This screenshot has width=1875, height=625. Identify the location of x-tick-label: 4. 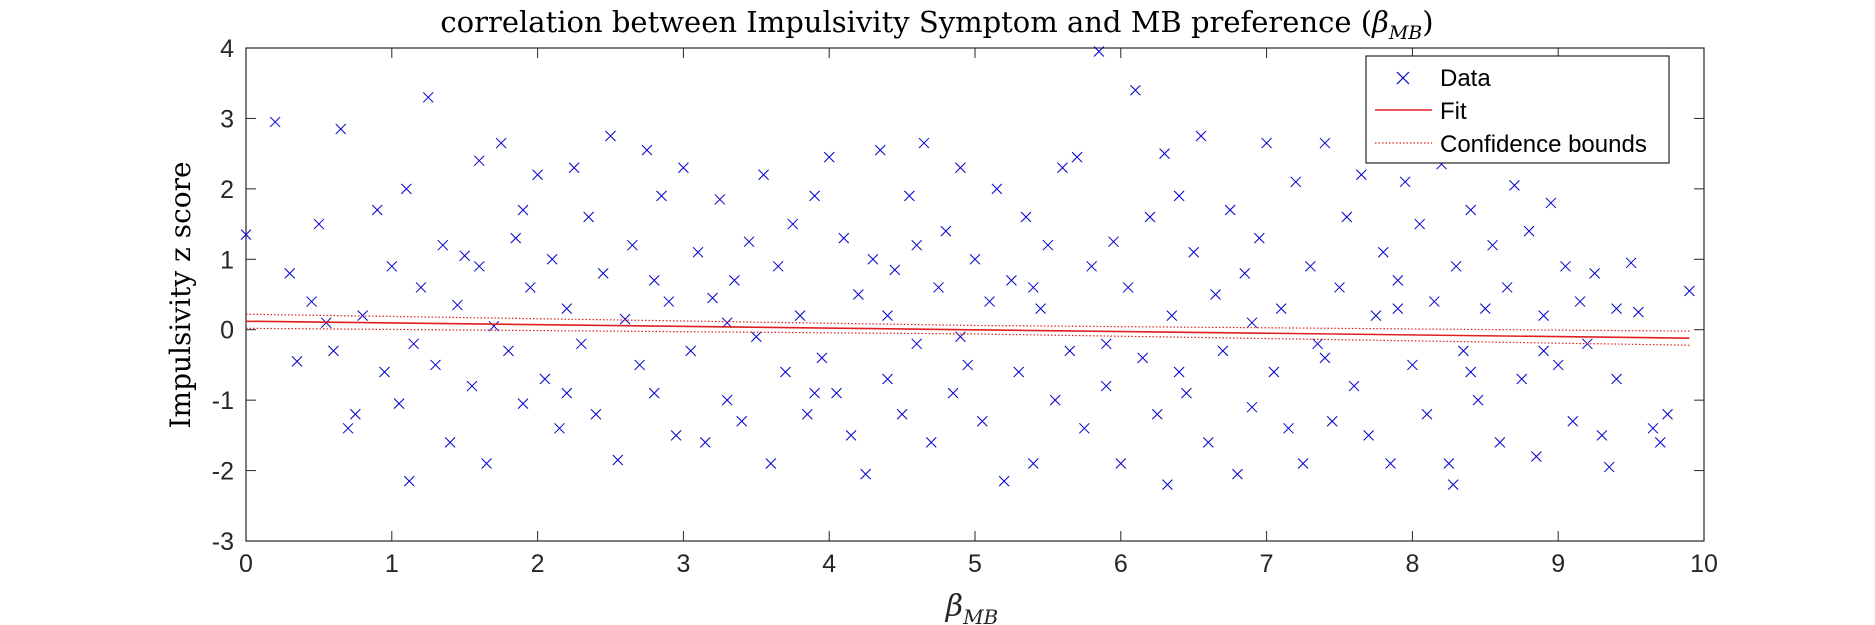
(829, 564).